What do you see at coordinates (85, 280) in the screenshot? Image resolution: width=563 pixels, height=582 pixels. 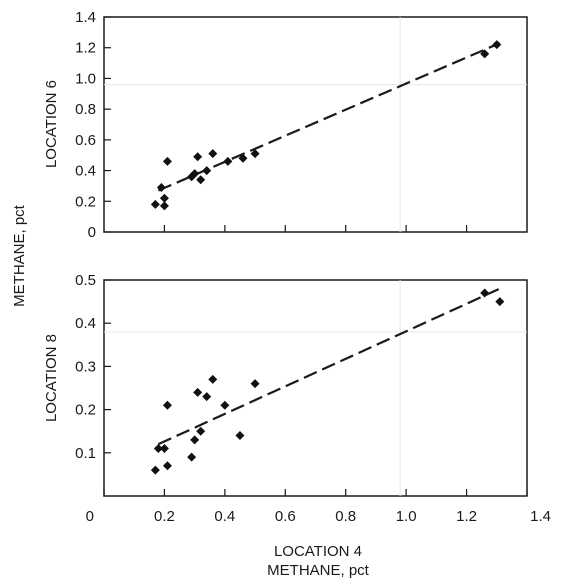 I see `y-tick-label: 0.5` at bounding box center [85, 280].